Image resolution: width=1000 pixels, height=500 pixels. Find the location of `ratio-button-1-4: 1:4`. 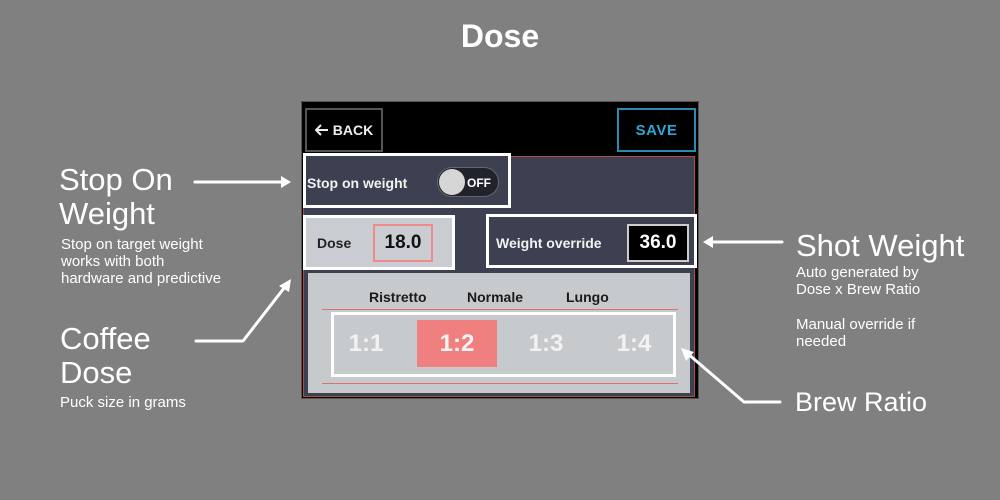

ratio-button-1-4: 1:4 is located at coordinates (634, 343).